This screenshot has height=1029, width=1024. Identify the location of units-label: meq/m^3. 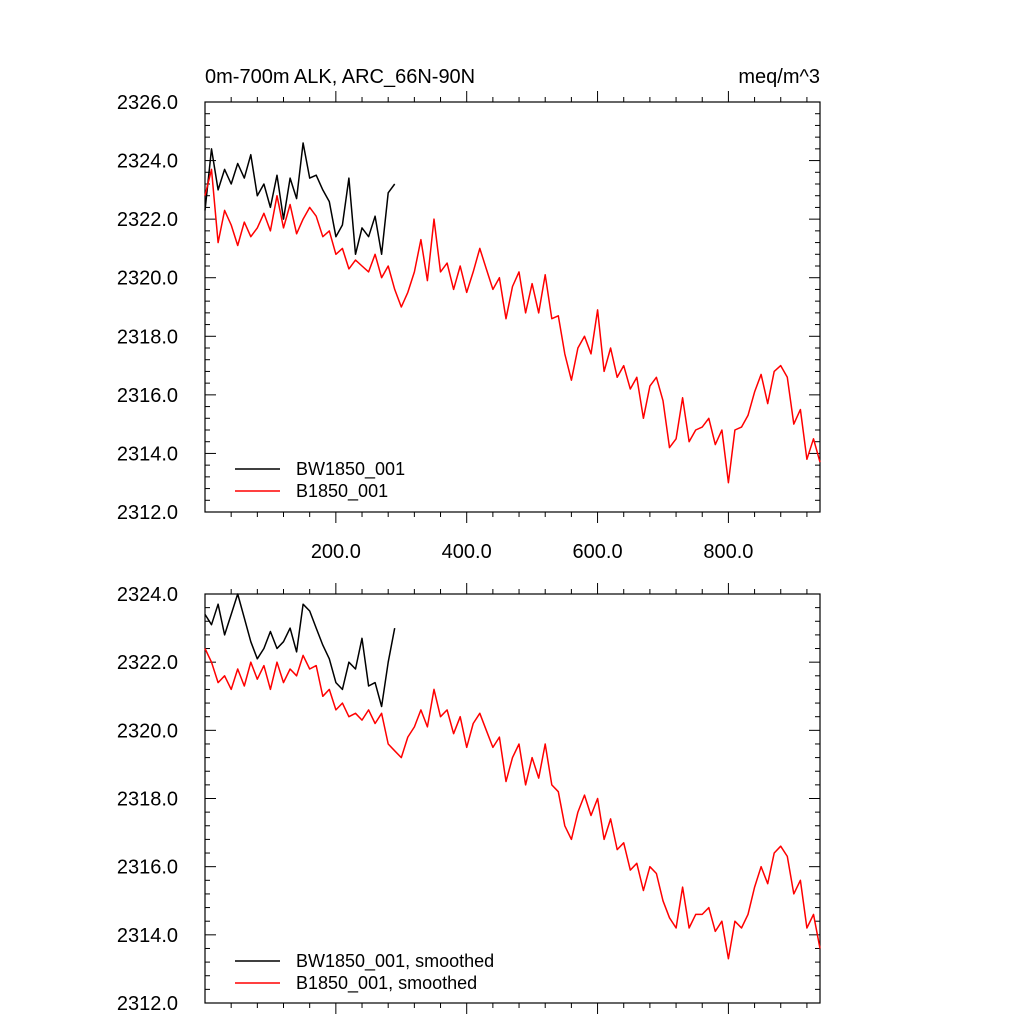
(779, 77).